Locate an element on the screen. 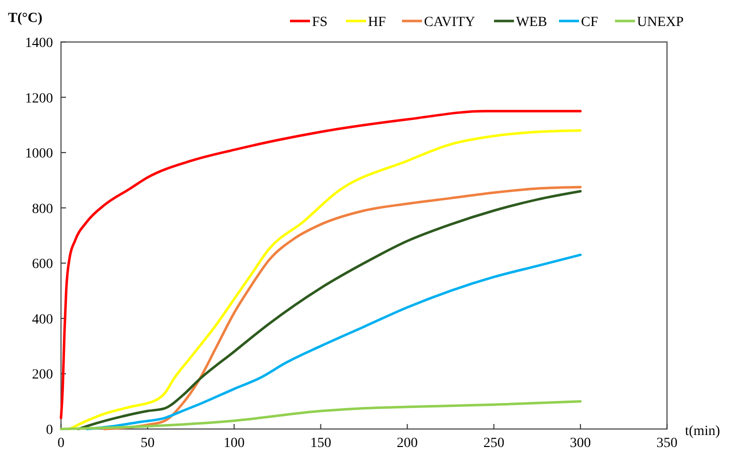 Image resolution: width=737 pixels, height=463 pixels. y-tick-label: 800 is located at coordinates (42, 209).